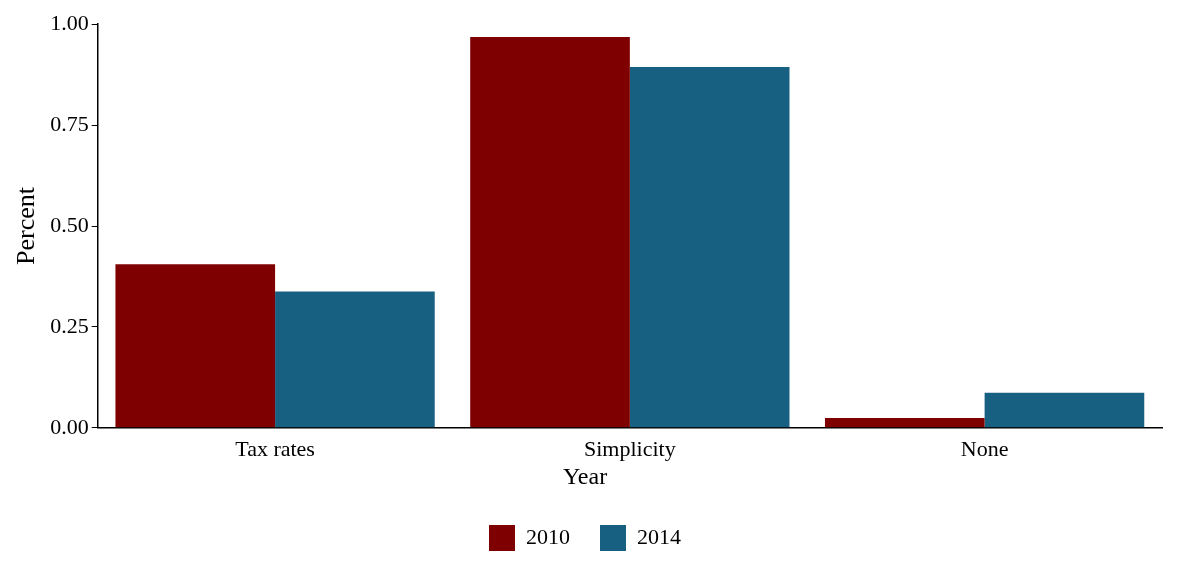 This screenshot has height=569, width=1182. I want to click on x-tick-label: None, so click(984, 448).